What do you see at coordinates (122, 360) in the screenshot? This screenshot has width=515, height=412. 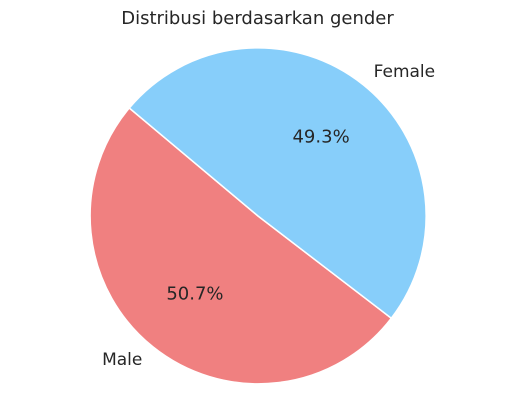 I see `pie-label-male: Male` at bounding box center [122, 360].